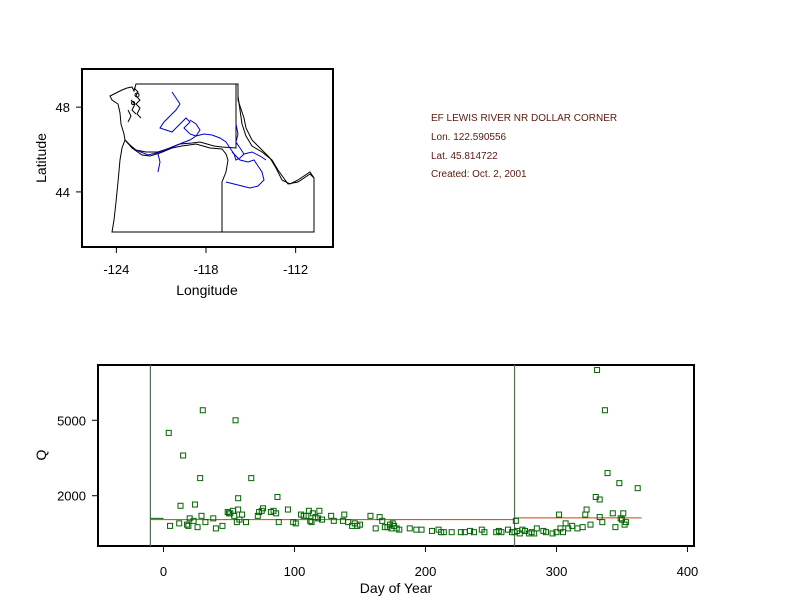 Image resolution: width=792 pixels, height=611 pixels. I want to click on map-x-tick-label: -124, so click(116, 269).